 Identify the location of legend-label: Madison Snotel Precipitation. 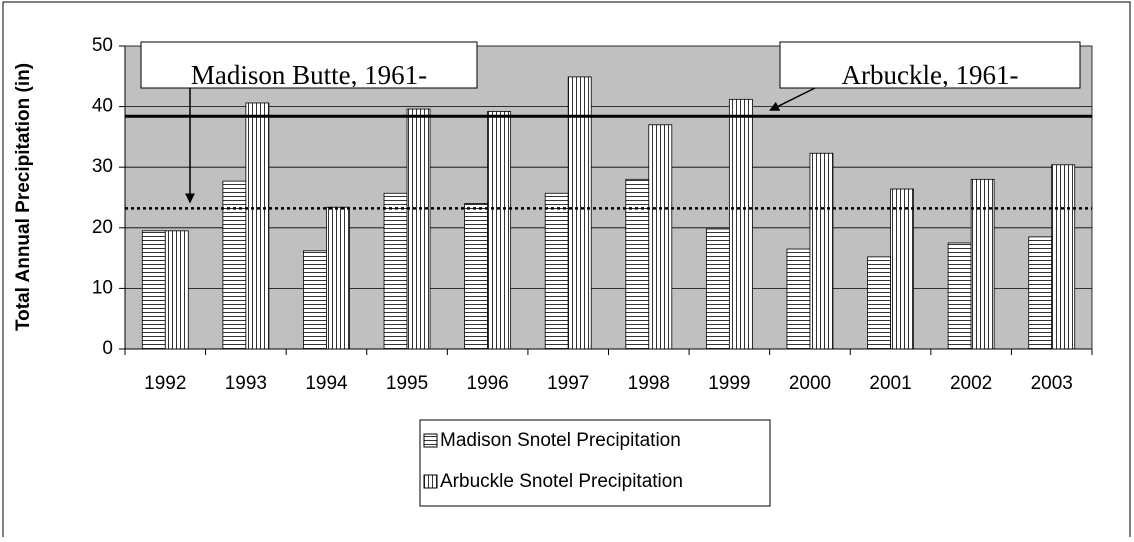
(560, 440).